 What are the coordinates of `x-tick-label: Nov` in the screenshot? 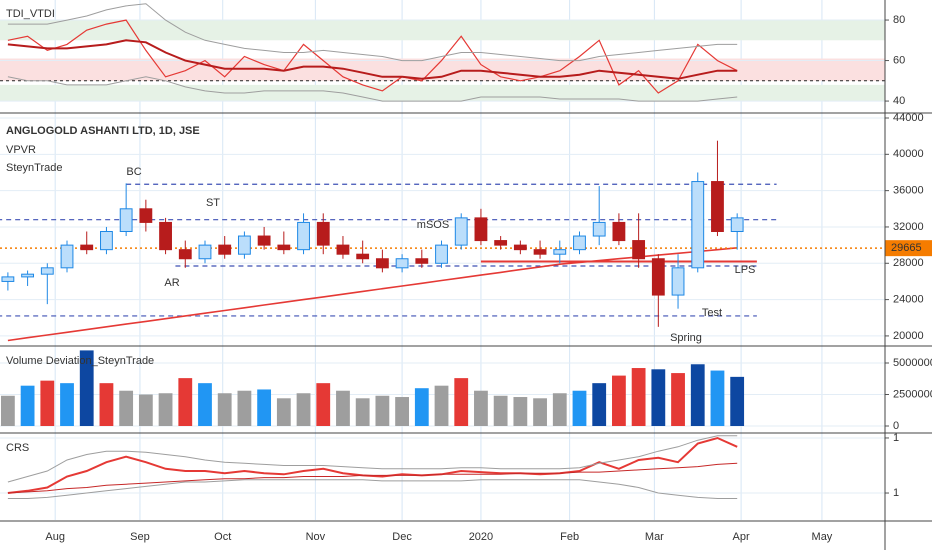 It's located at (316, 537).